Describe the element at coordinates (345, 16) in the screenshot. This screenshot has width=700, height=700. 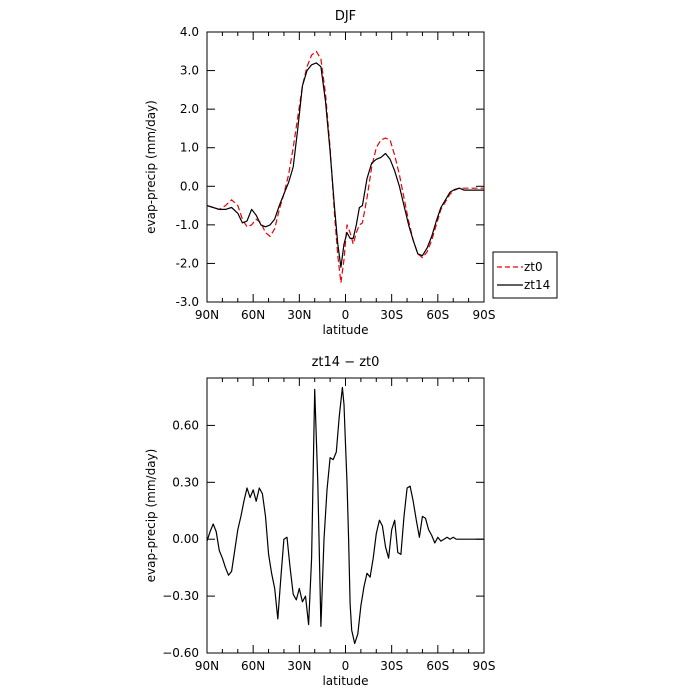
I see `chart-title: DJF` at that location.